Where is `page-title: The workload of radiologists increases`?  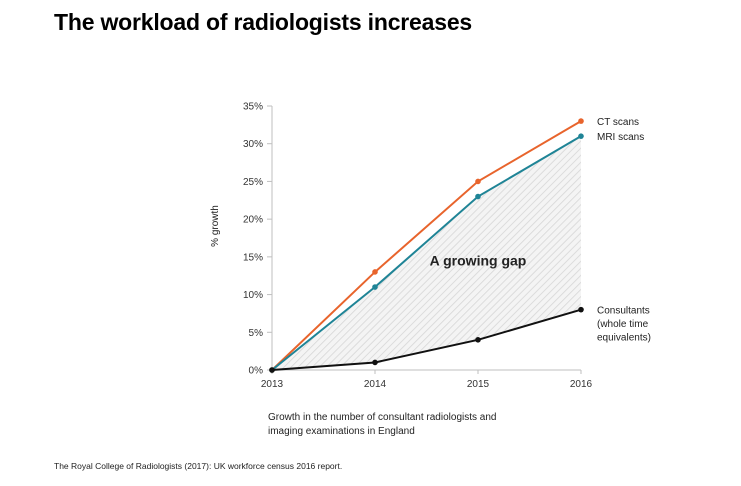 page-title: The workload of radiologists increases is located at coordinates (263, 22).